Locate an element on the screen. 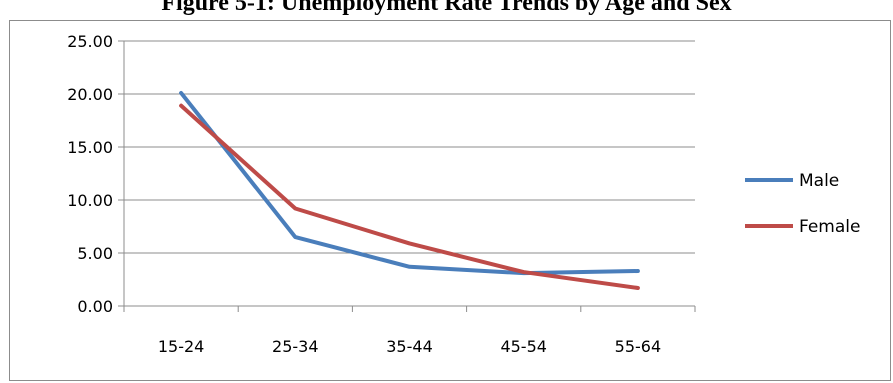  y-tick-labels: 0.00 5.00 10.00 15.00 20.00 25.00 is located at coordinates (90, 174).